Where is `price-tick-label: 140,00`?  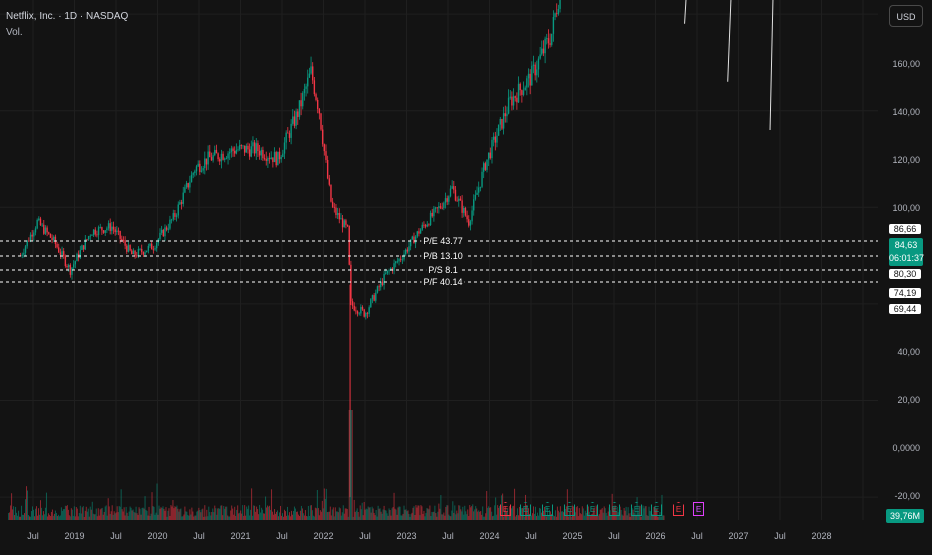 price-tick-label: 140,00 is located at coordinates (906, 112).